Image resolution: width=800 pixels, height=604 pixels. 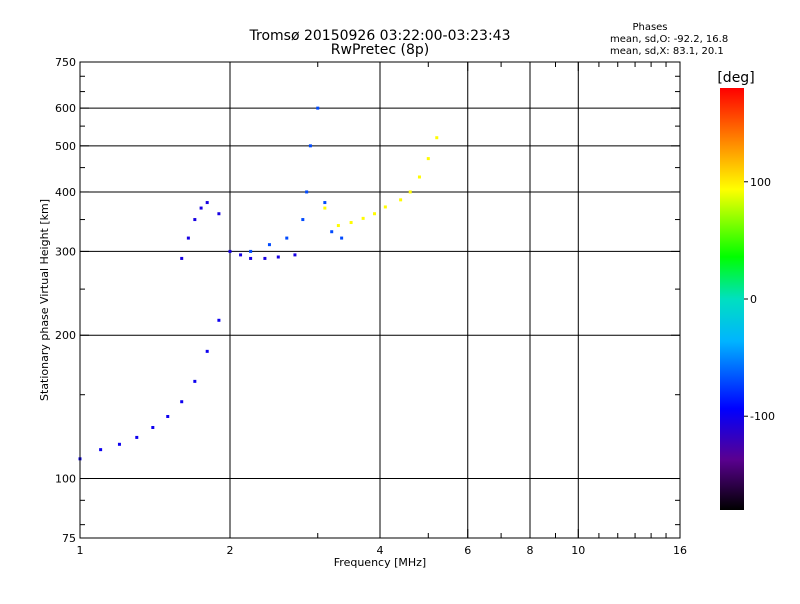 I want to click on legend-line-o: mean, sd,O: -92.2, 16.8, so click(x=669, y=39).